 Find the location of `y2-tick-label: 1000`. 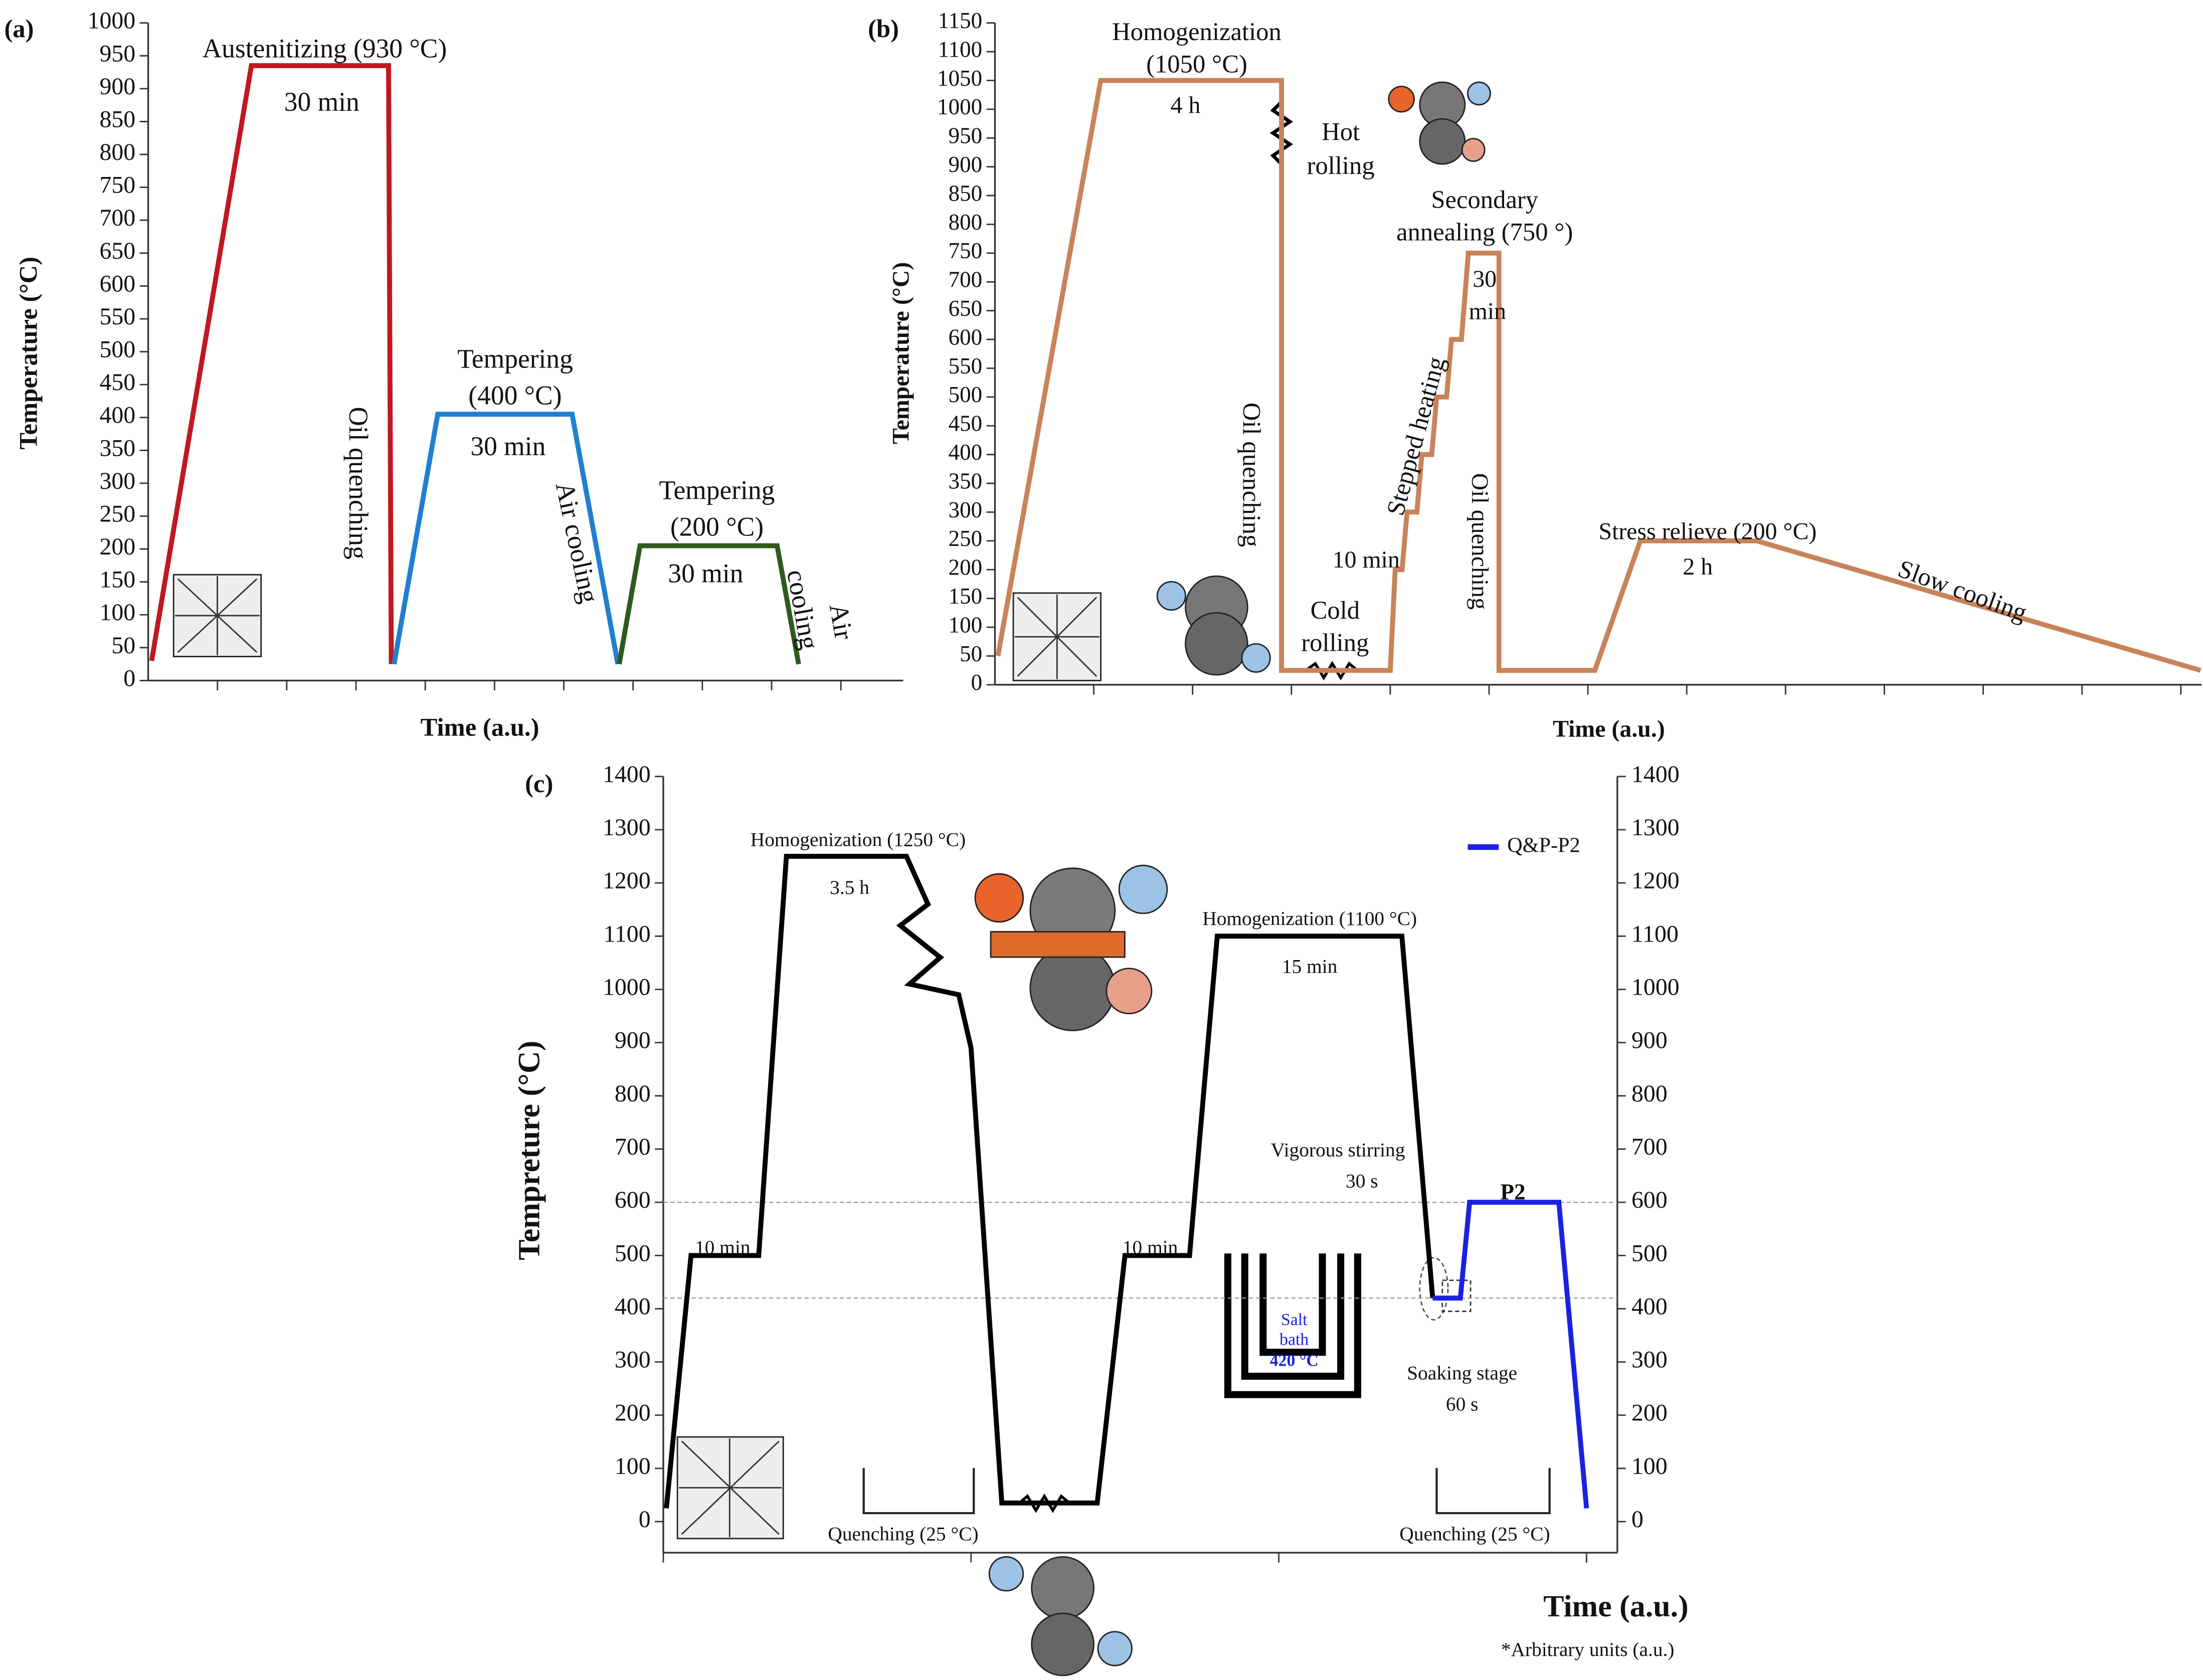

y2-tick-label: 1000 is located at coordinates (1655, 987).